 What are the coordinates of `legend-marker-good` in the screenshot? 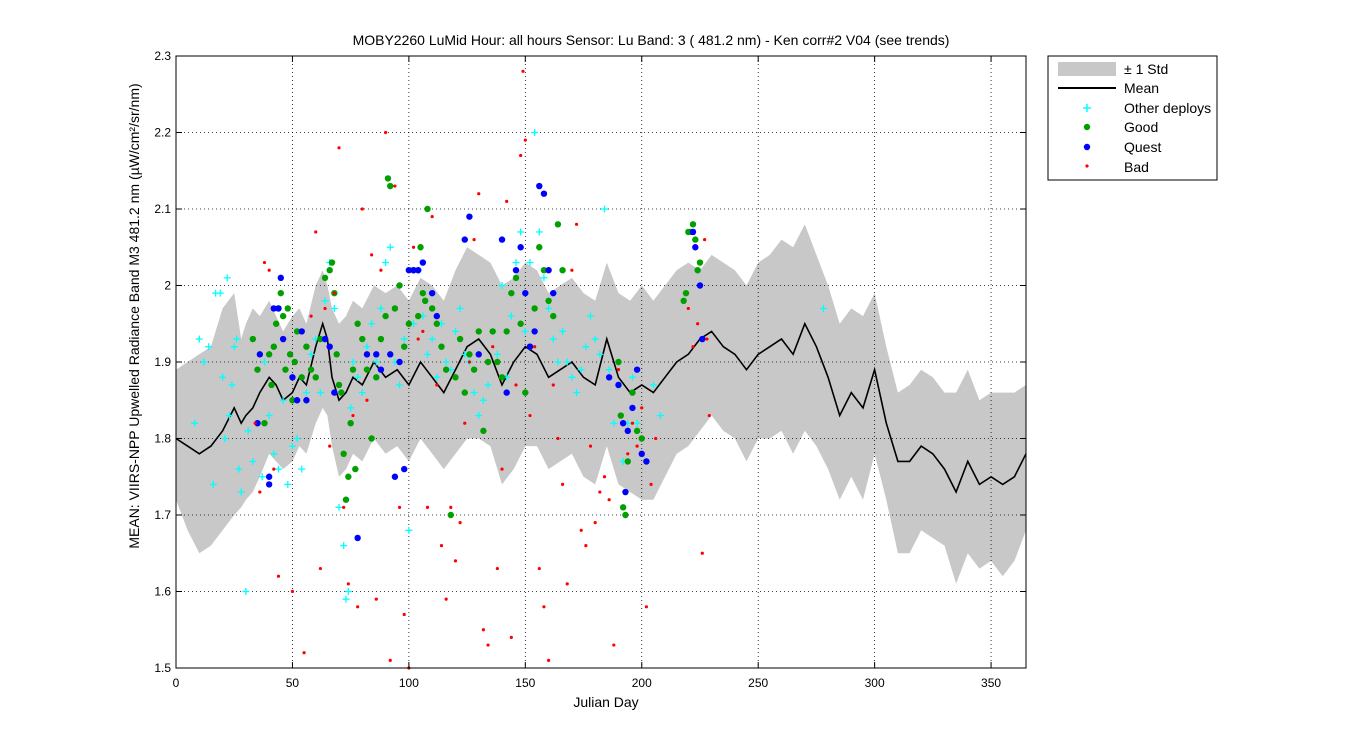 It's located at (1087, 127).